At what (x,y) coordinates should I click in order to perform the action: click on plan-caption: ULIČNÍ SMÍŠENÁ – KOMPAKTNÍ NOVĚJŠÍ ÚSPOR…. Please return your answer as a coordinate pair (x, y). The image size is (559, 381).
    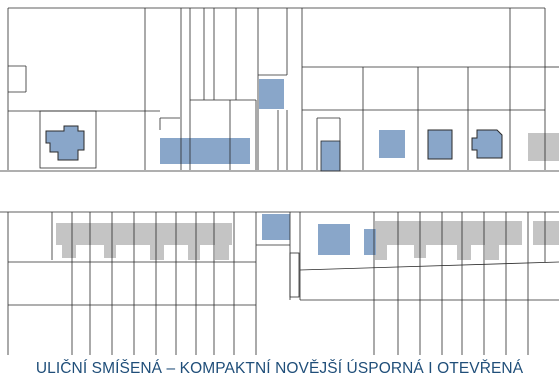
    Looking at the image, I should click on (279, 368).